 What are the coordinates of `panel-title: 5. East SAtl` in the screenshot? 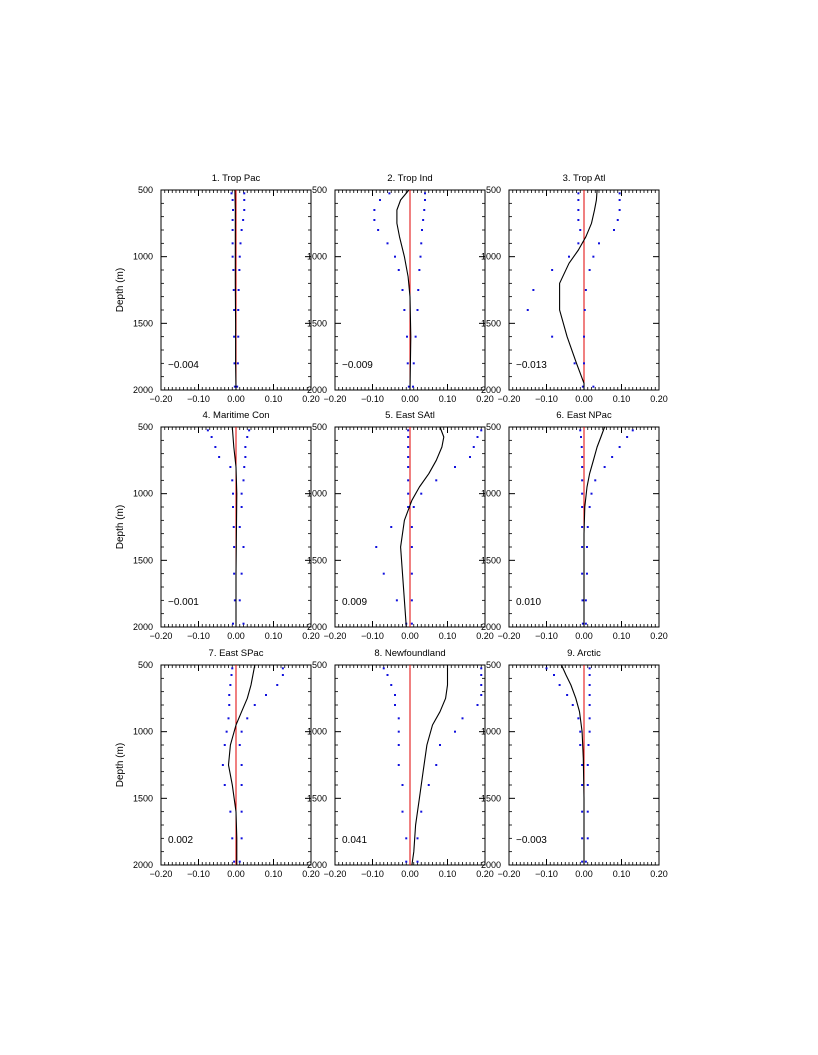 It's located at (410, 415).